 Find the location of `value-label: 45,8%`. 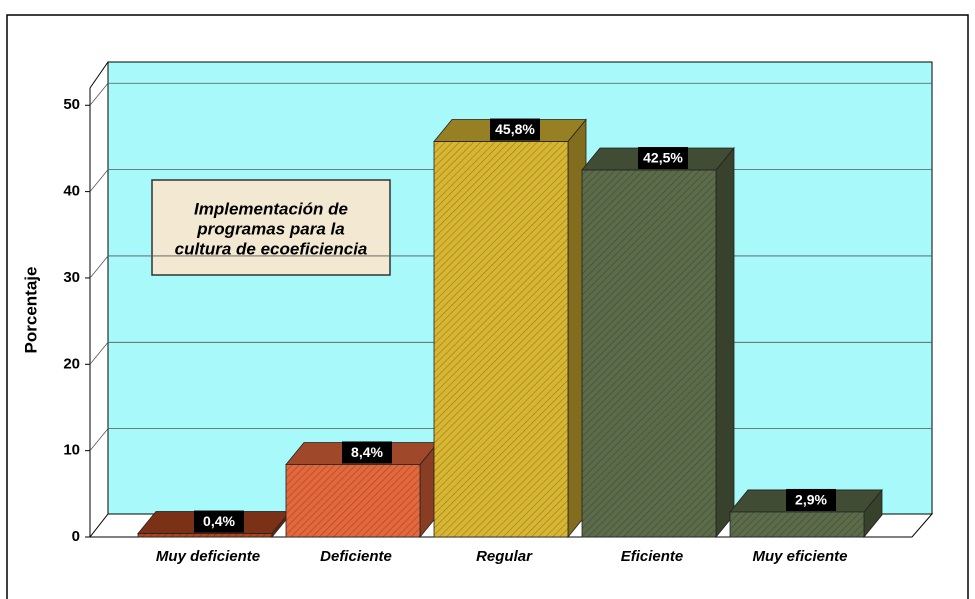

value-label: 45,8% is located at coordinates (515, 129).